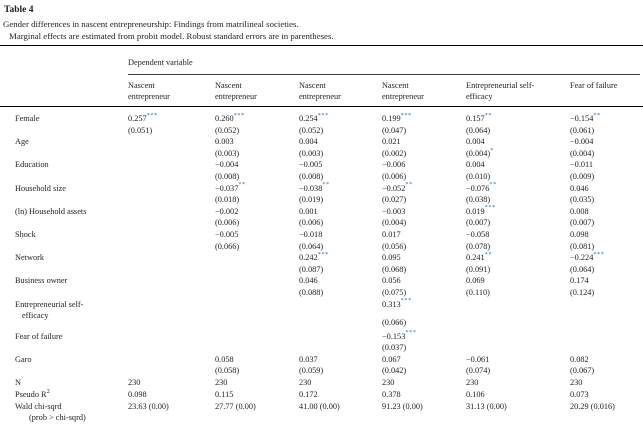 Image resolution: width=643 pixels, height=425 pixels. Describe the element at coordinates (479, 256) in the screenshot. I see `coef-value: 0.241**` at that location.